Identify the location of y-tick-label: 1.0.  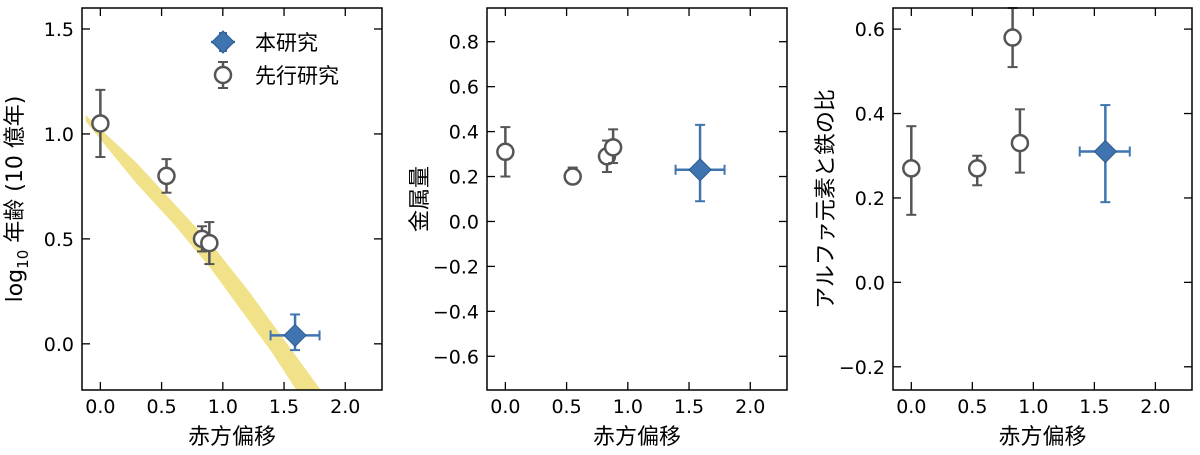
(59, 135).